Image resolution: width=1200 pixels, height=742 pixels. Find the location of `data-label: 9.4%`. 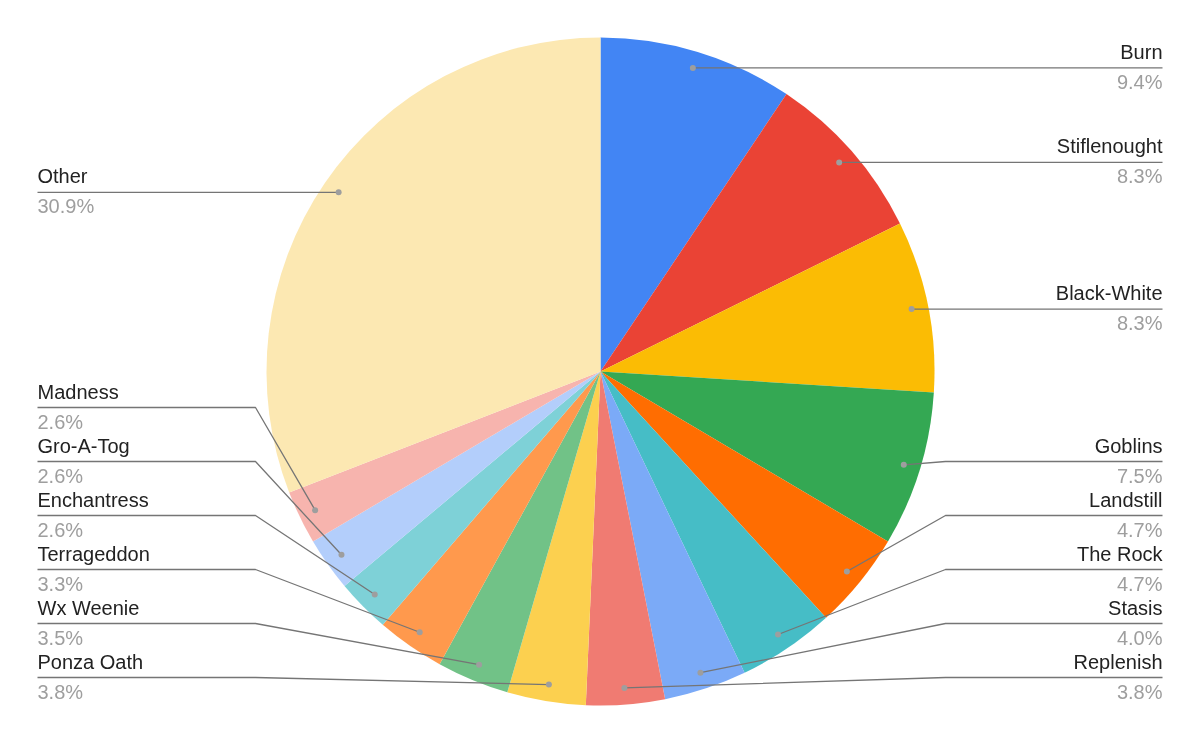

data-label: 9.4% is located at coordinates (1139, 81).